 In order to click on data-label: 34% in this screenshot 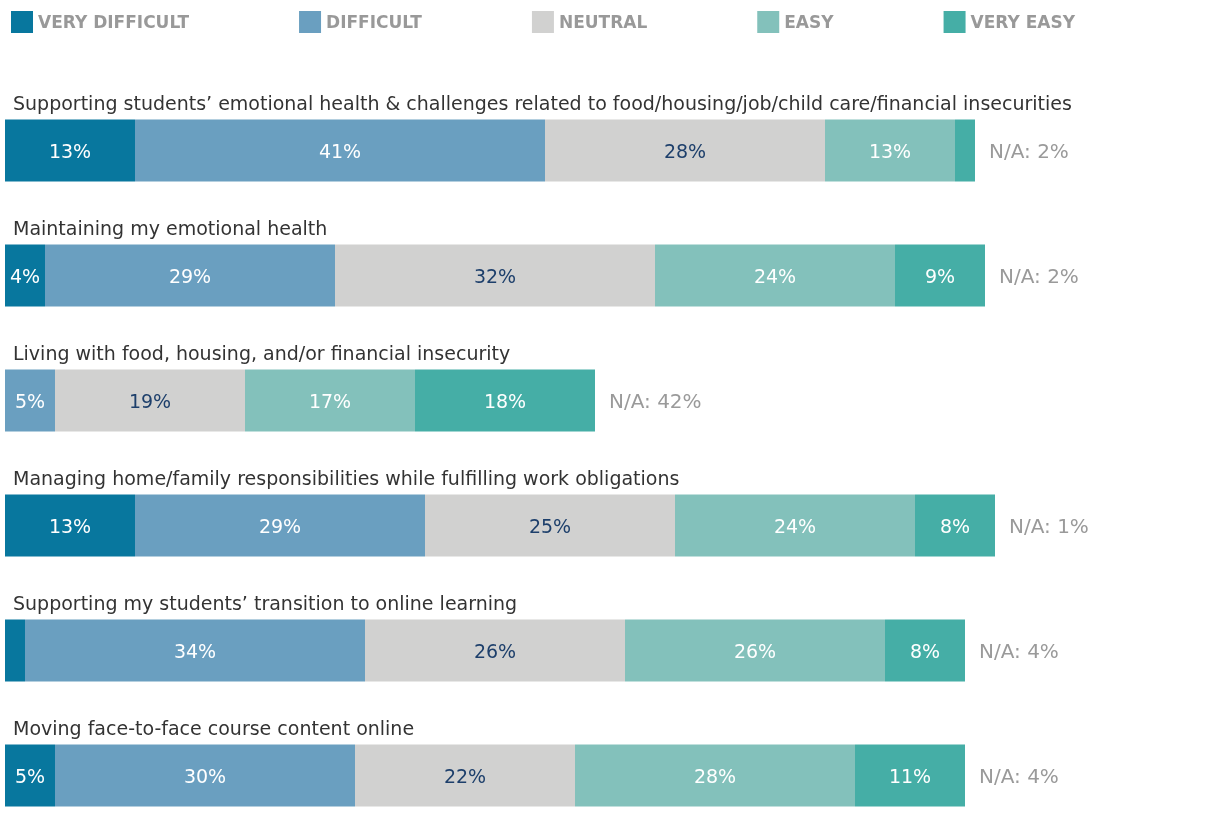, I will do `click(195, 650)`.